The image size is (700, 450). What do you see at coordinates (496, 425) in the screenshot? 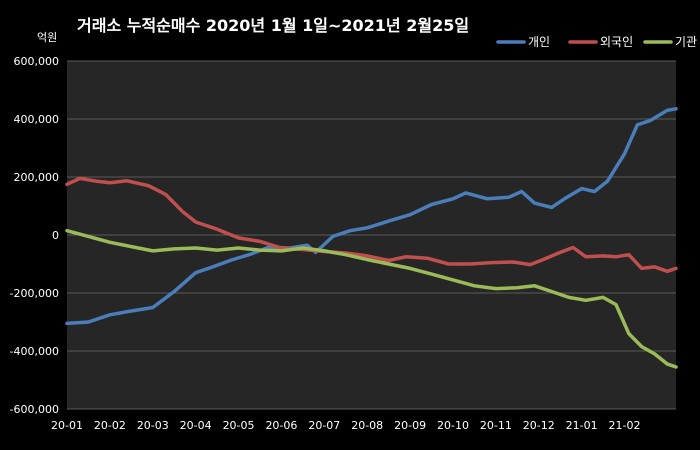
I see `x-tick-label: 20-11` at bounding box center [496, 425].